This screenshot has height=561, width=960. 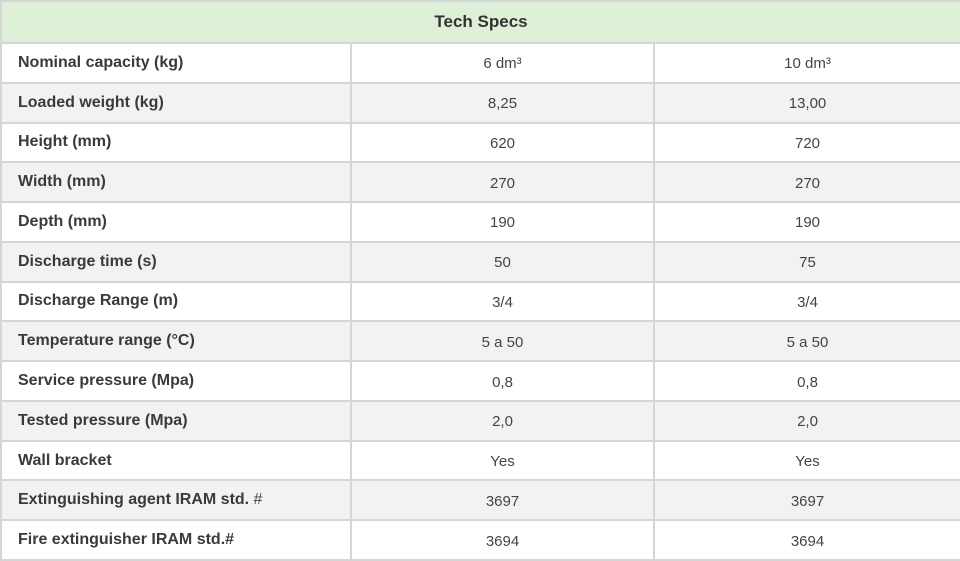 I want to click on table-row: Fire extinguisher IRAM std.# 3694 3694, so click(x=480, y=540).